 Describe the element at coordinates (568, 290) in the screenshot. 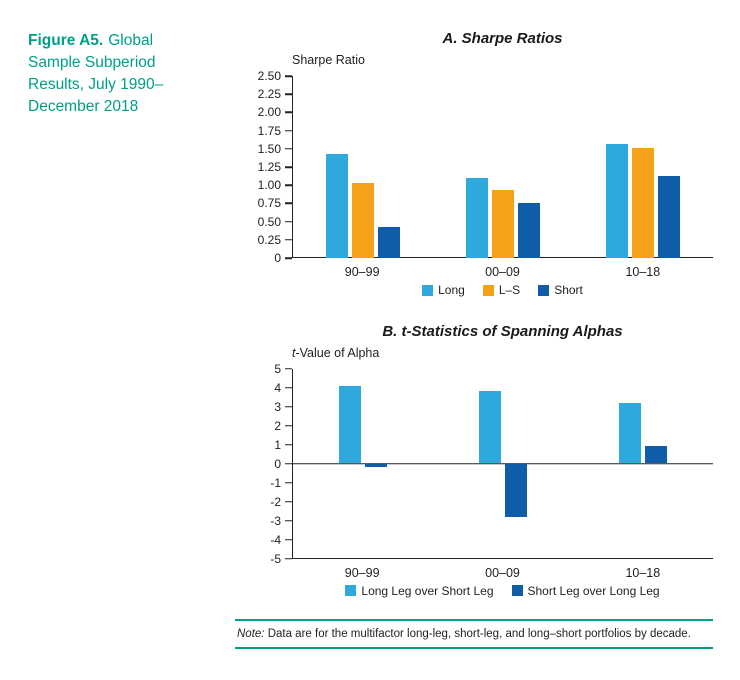

I see `legend-label: Short` at that location.